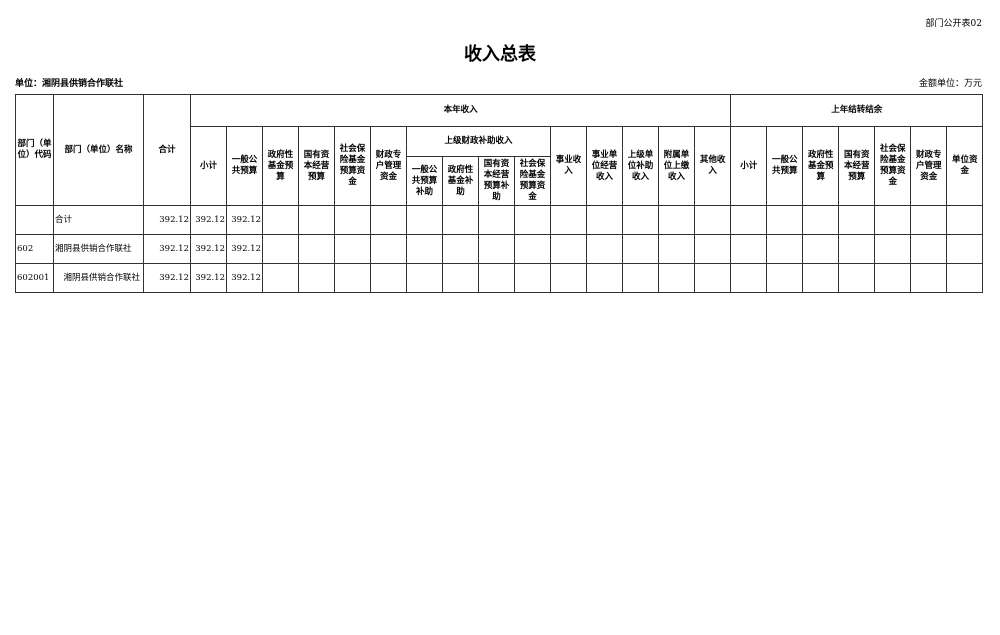 Image resolution: width=1000 pixels, height=635 pixels. I want to click on header-cell: 附属单位上缴收入, so click(676, 166).